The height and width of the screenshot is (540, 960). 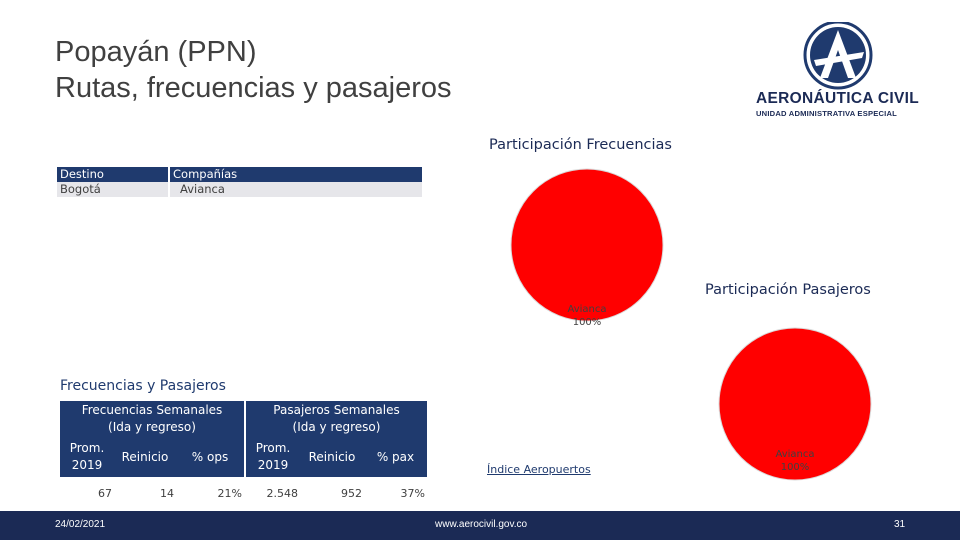 What do you see at coordinates (112, 174) in the screenshot?
I see `header-destino: Destino` at bounding box center [112, 174].